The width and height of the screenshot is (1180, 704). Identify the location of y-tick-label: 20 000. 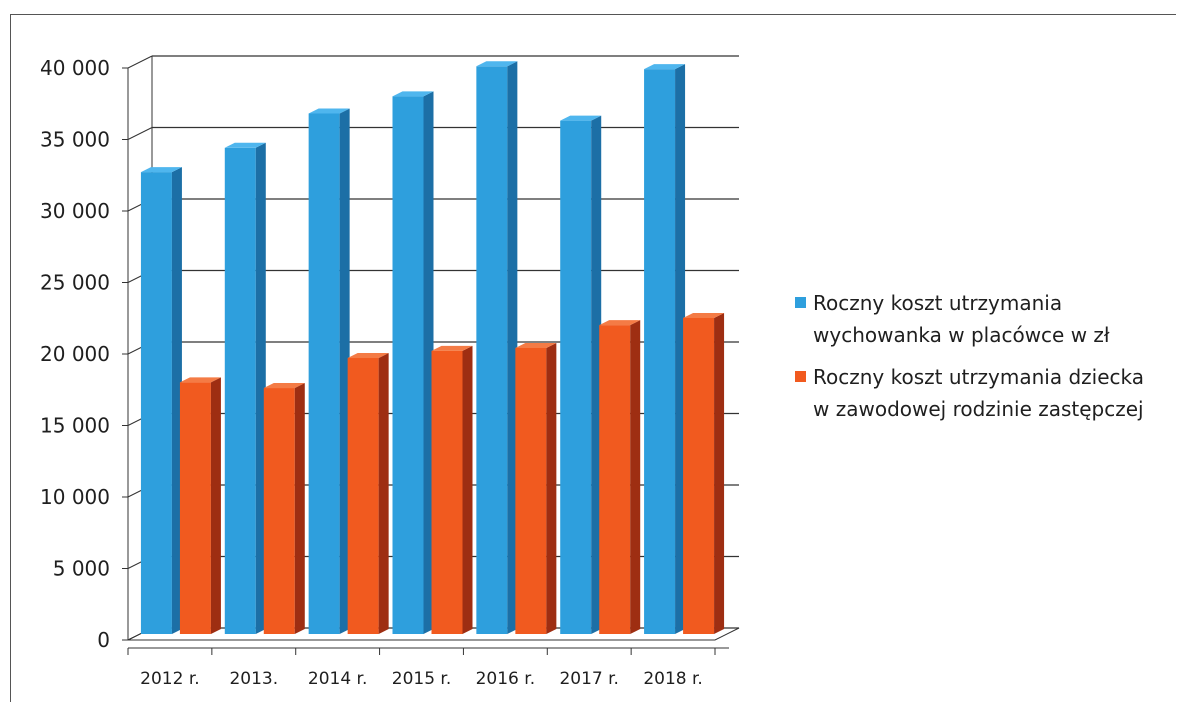
(75, 354).